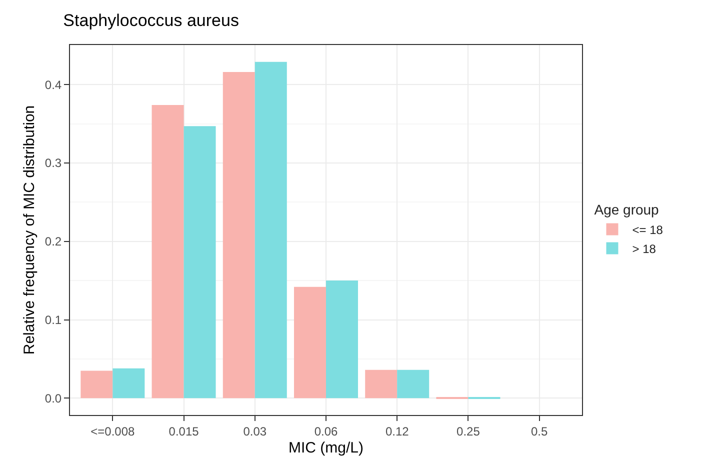 The width and height of the screenshot is (702, 465). I want to click on x-tick-label: 0.015, so click(184, 431).